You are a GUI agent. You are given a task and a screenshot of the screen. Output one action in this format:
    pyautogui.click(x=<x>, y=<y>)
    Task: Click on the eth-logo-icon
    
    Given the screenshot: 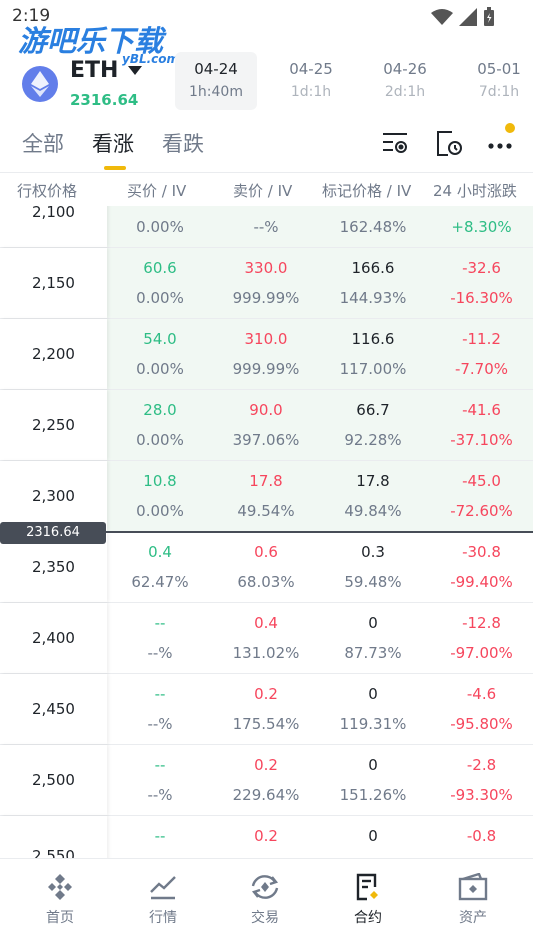 What is the action you would take?
    pyautogui.click(x=40, y=84)
    